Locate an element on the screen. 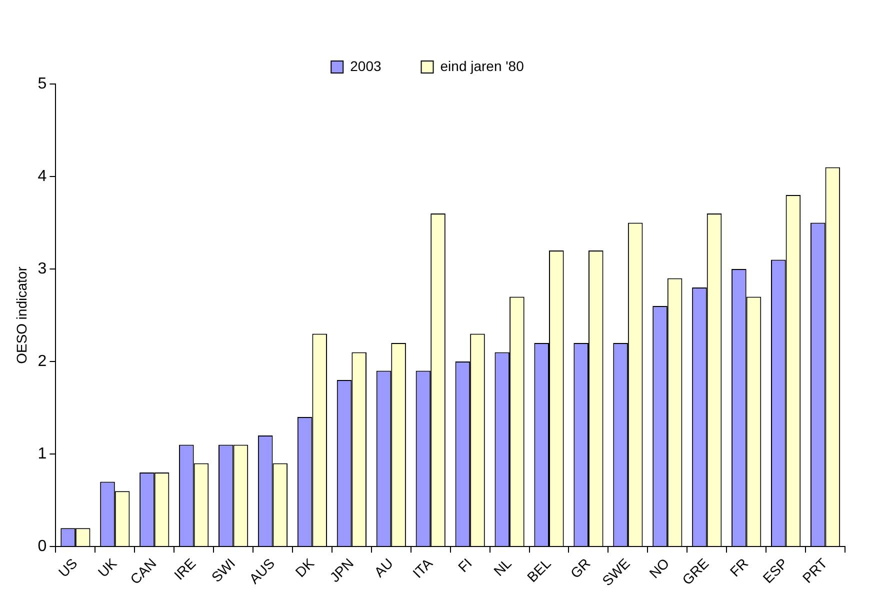 This screenshot has width=870, height=598. y-tick-label: 0 is located at coordinates (42, 546).